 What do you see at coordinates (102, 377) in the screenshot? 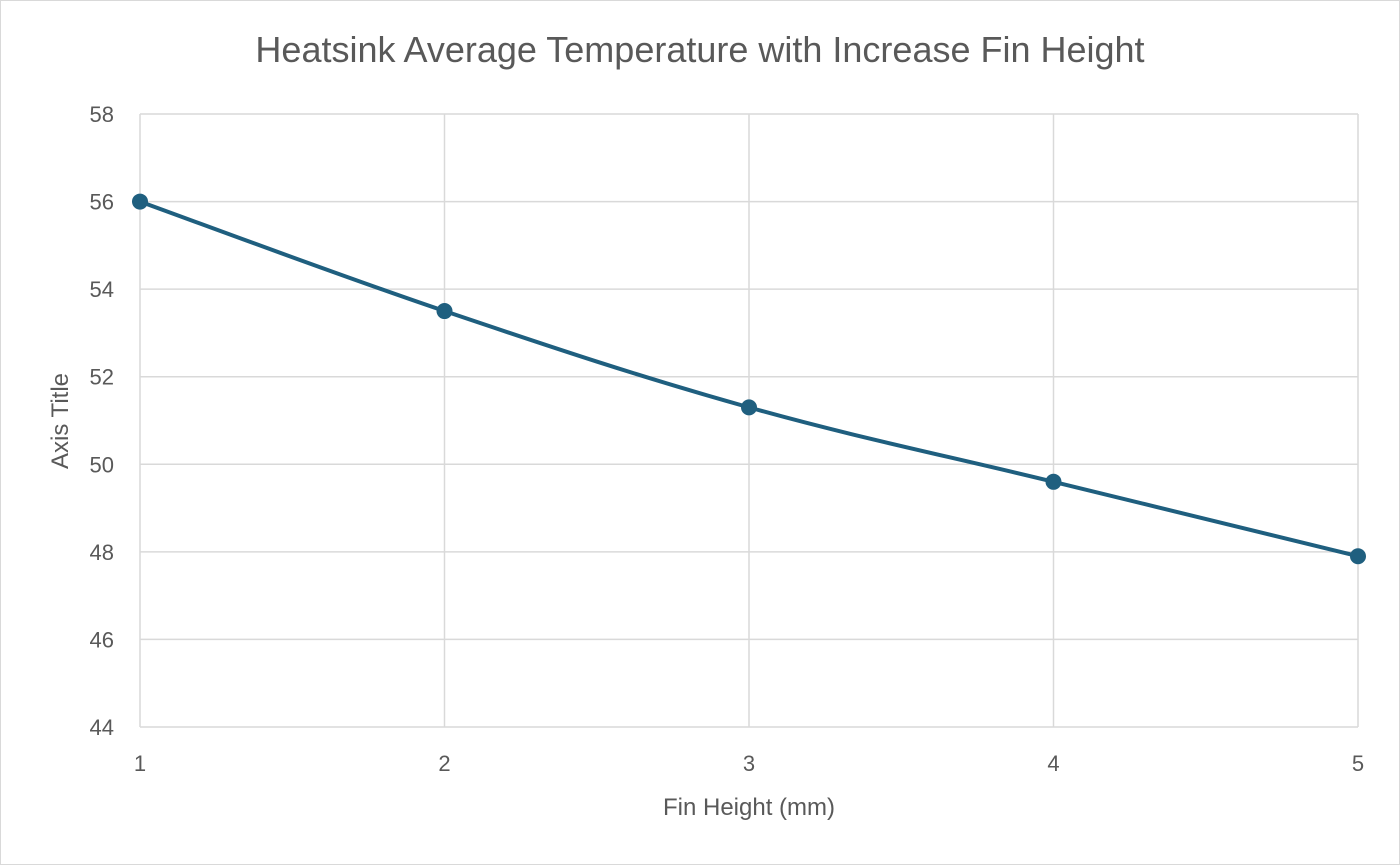
I see `y-tick-label: 52` at bounding box center [102, 377].